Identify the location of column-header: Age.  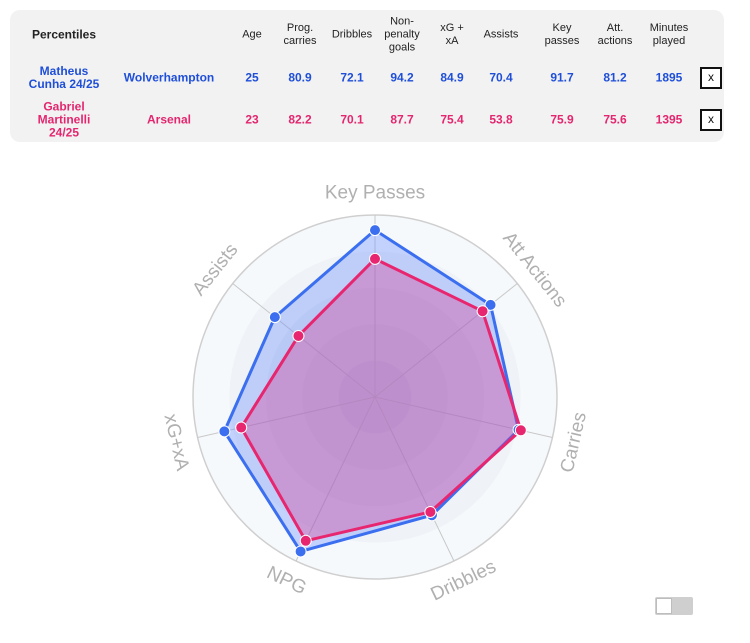
(252, 34).